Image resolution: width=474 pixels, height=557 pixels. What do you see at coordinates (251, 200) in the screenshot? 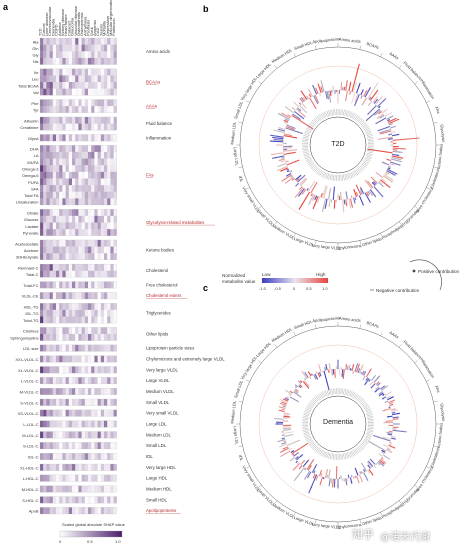
I see `sector-label: Very small VLDL` at bounding box center [251, 200].